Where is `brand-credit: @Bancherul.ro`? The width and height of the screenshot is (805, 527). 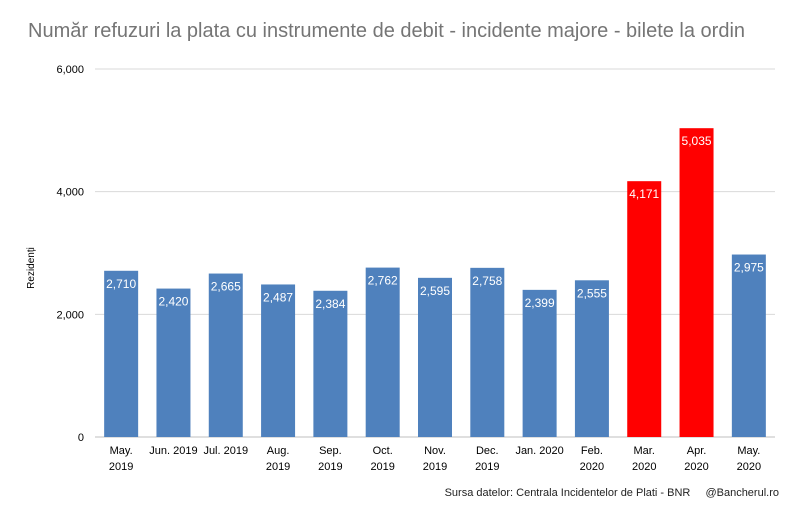
brand-credit: @Bancherul.ro is located at coordinates (742, 493).